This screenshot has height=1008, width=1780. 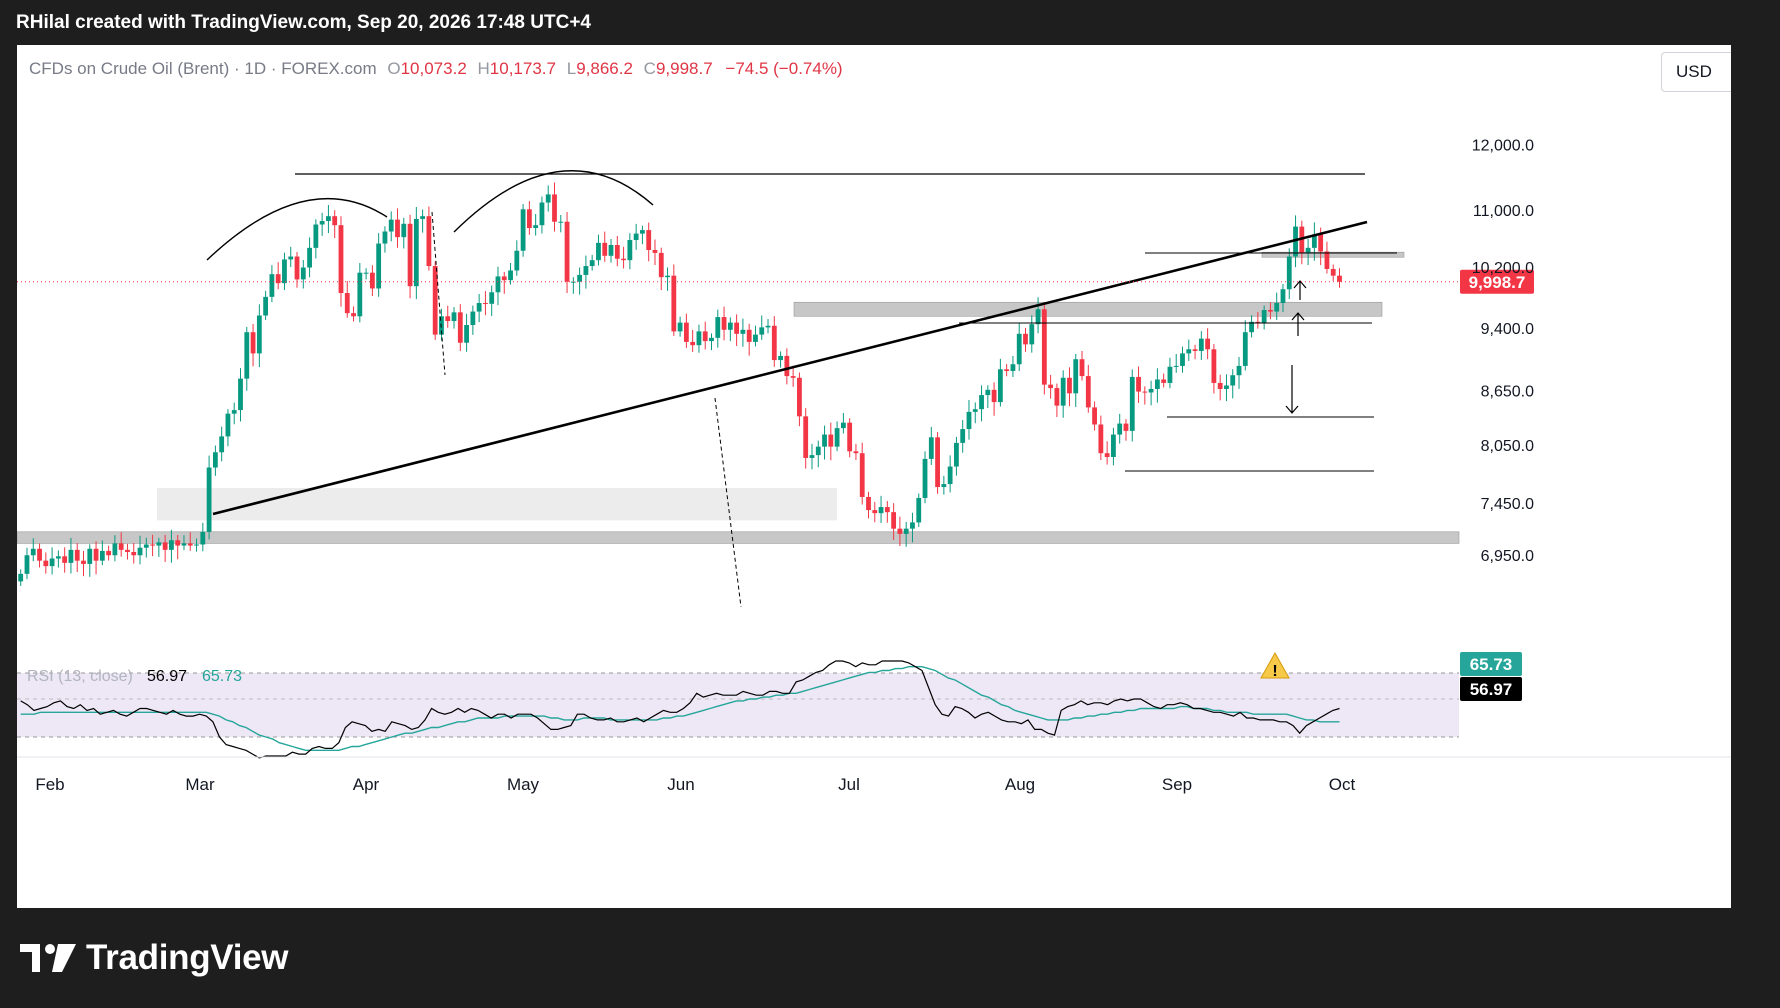 I want to click on price-tick-label: 6,950.0, so click(x=1507, y=556).